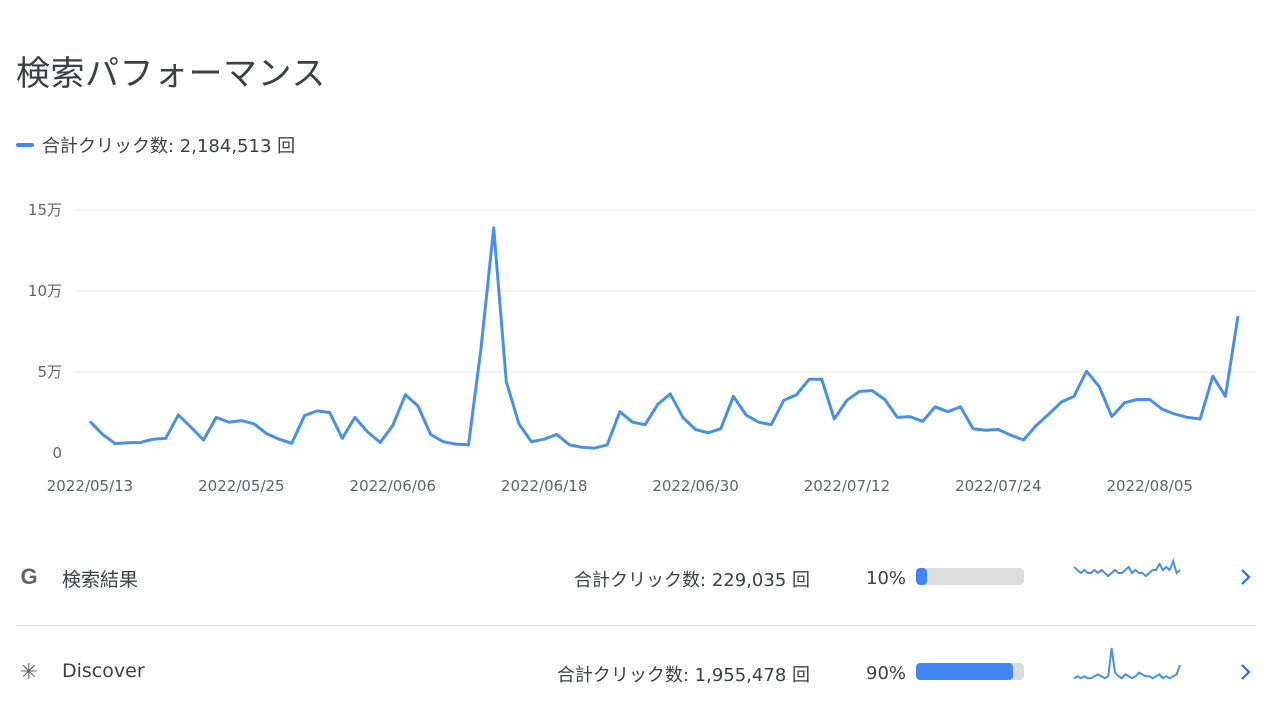 This screenshot has height=720, width=1280. Describe the element at coordinates (29, 576) in the screenshot. I see `google-g-icon: G` at that location.